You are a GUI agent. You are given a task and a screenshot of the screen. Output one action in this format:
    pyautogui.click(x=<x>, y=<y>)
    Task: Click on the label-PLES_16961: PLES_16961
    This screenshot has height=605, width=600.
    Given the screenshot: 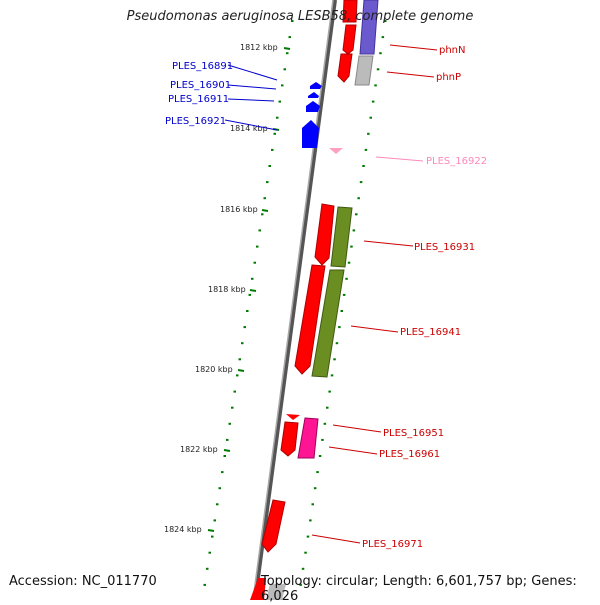 What is the action you would take?
    pyautogui.click(x=409, y=454)
    